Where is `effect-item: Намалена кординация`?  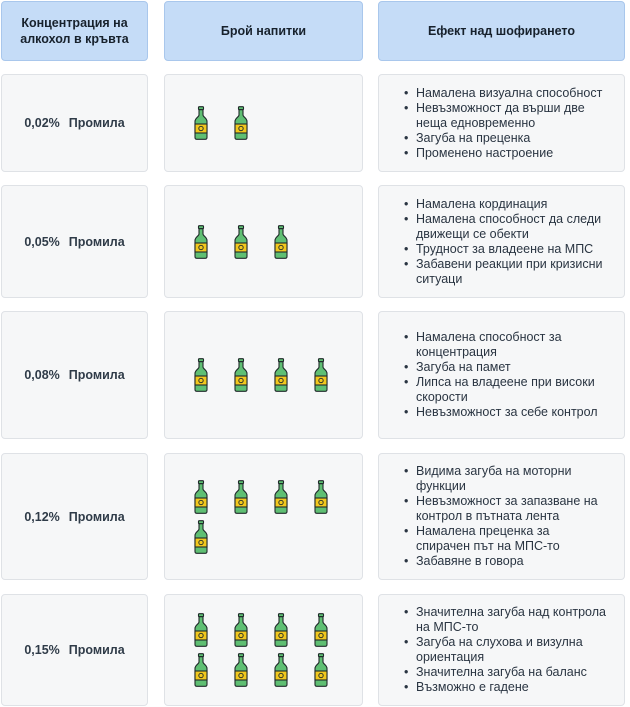
effect-item: Намалена кординация is located at coordinates (505, 204).